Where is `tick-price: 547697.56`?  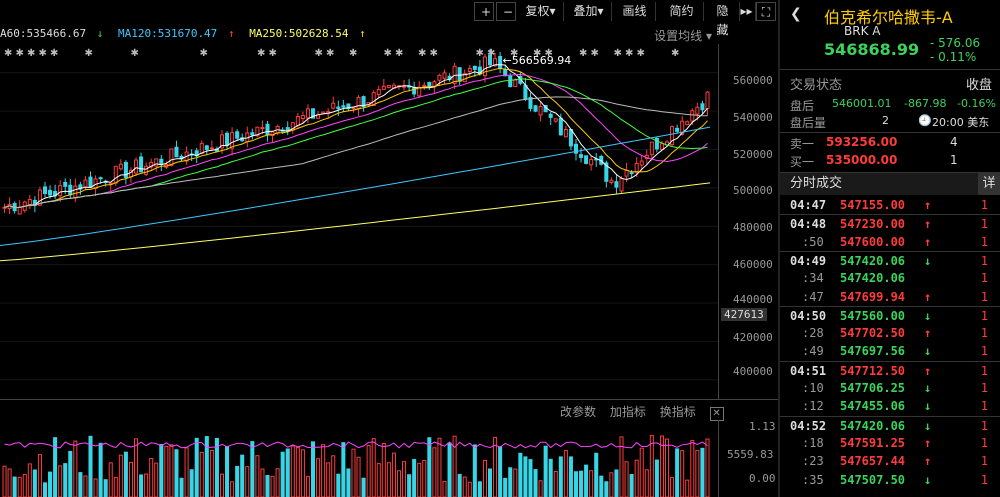
tick-price: 547697.56 is located at coordinates (873, 351).